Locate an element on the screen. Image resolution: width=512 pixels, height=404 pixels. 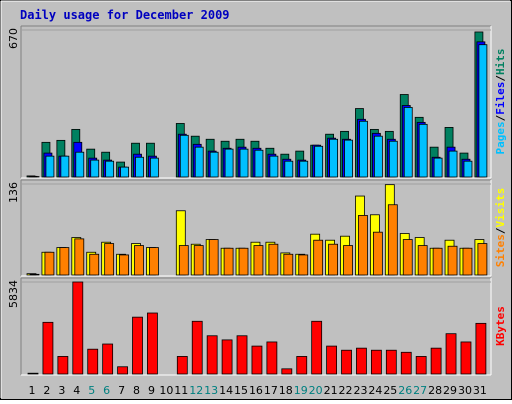
x-tick-label: 15 is located at coordinates (241, 390).